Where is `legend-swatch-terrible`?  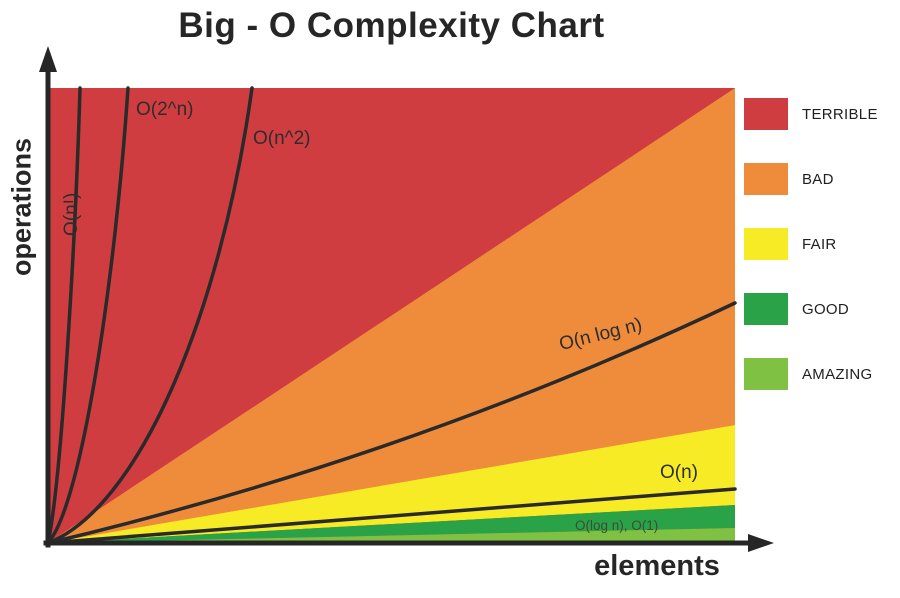
legend-swatch-terrible is located at coordinates (766, 114).